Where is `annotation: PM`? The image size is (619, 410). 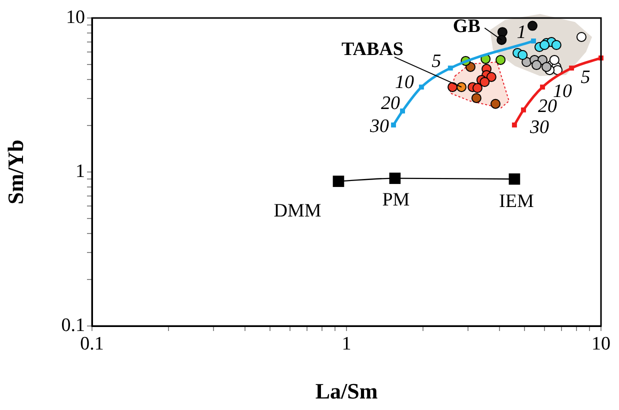
annotation: PM is located at coordinates (396, 199).